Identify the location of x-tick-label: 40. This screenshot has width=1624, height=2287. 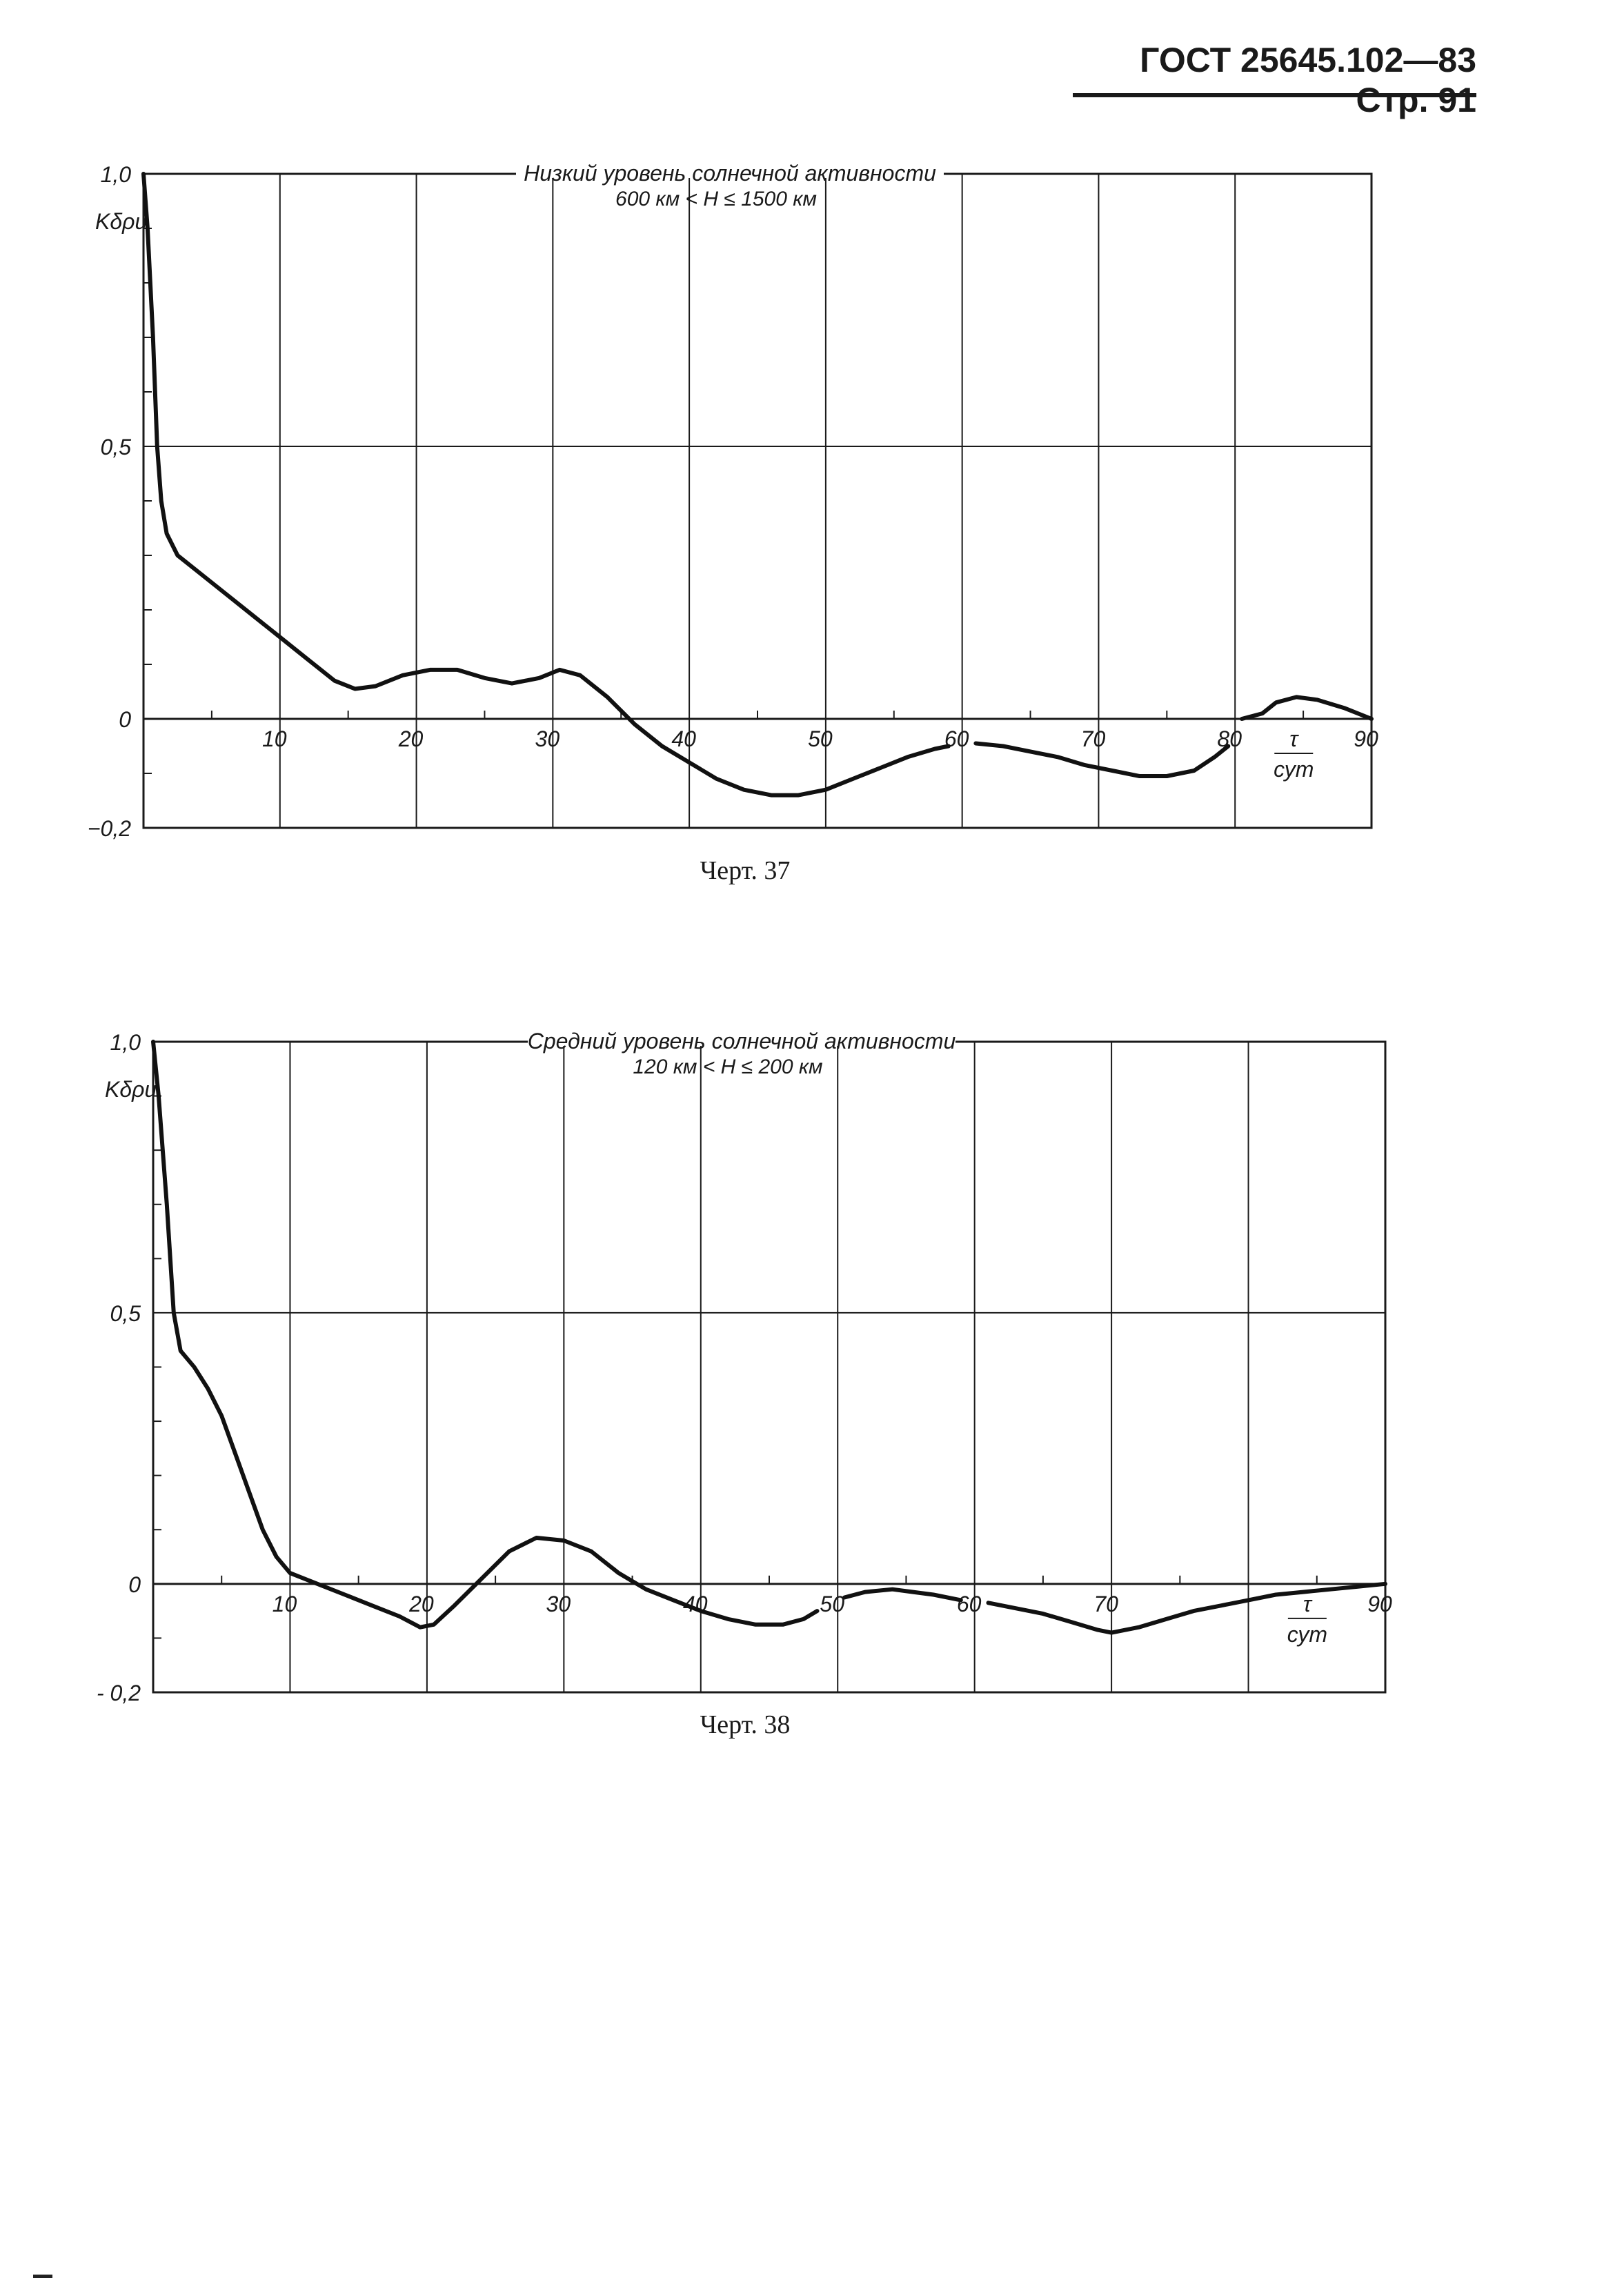
(683, 738).